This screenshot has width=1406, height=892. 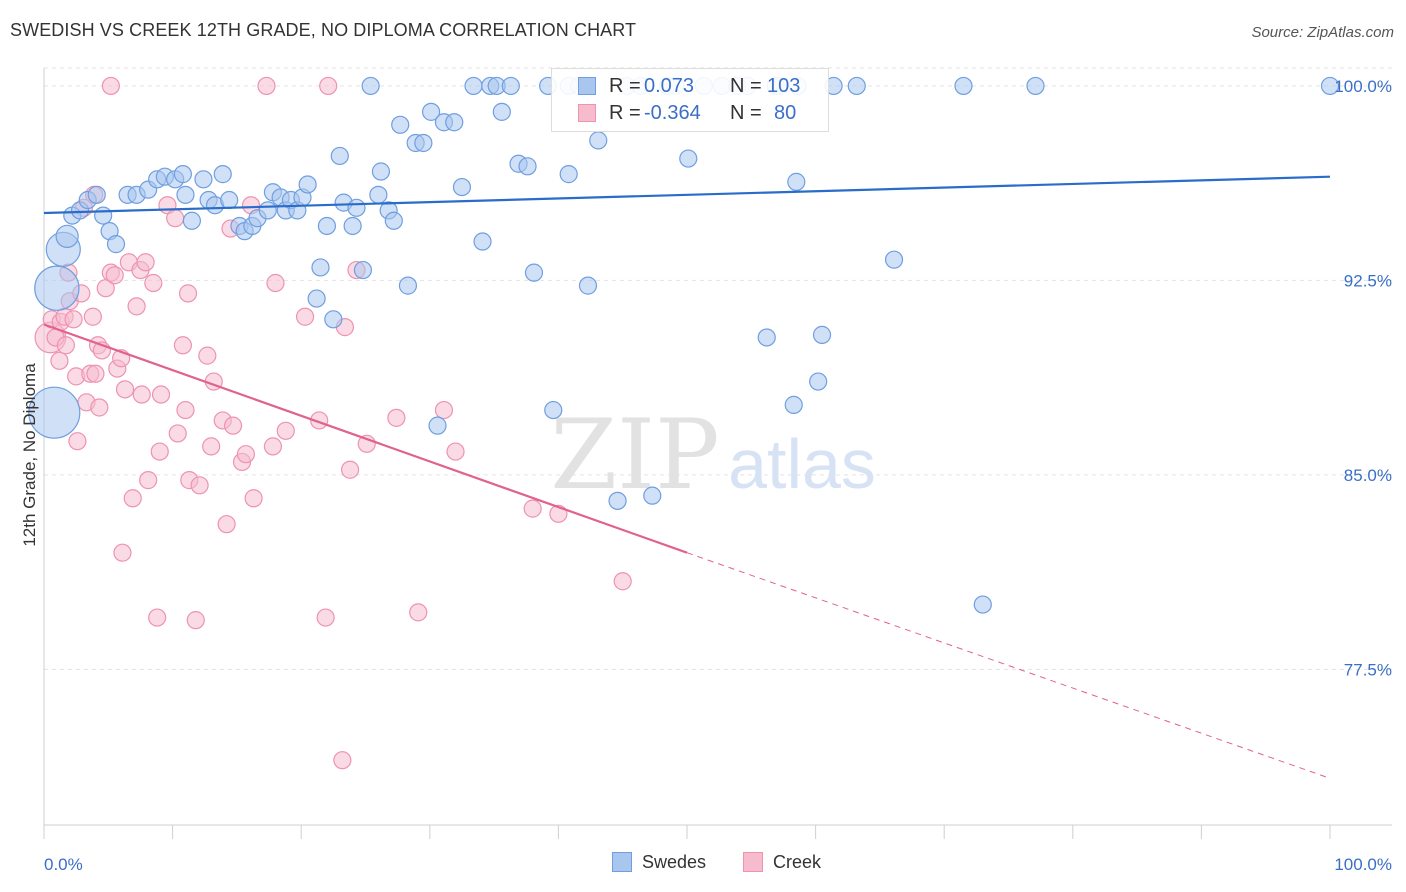 What do you see at coordinates (674, 862) in the screenshot?
I see `swedes-legend-label: Swedes` at bounding box center [674, 862].